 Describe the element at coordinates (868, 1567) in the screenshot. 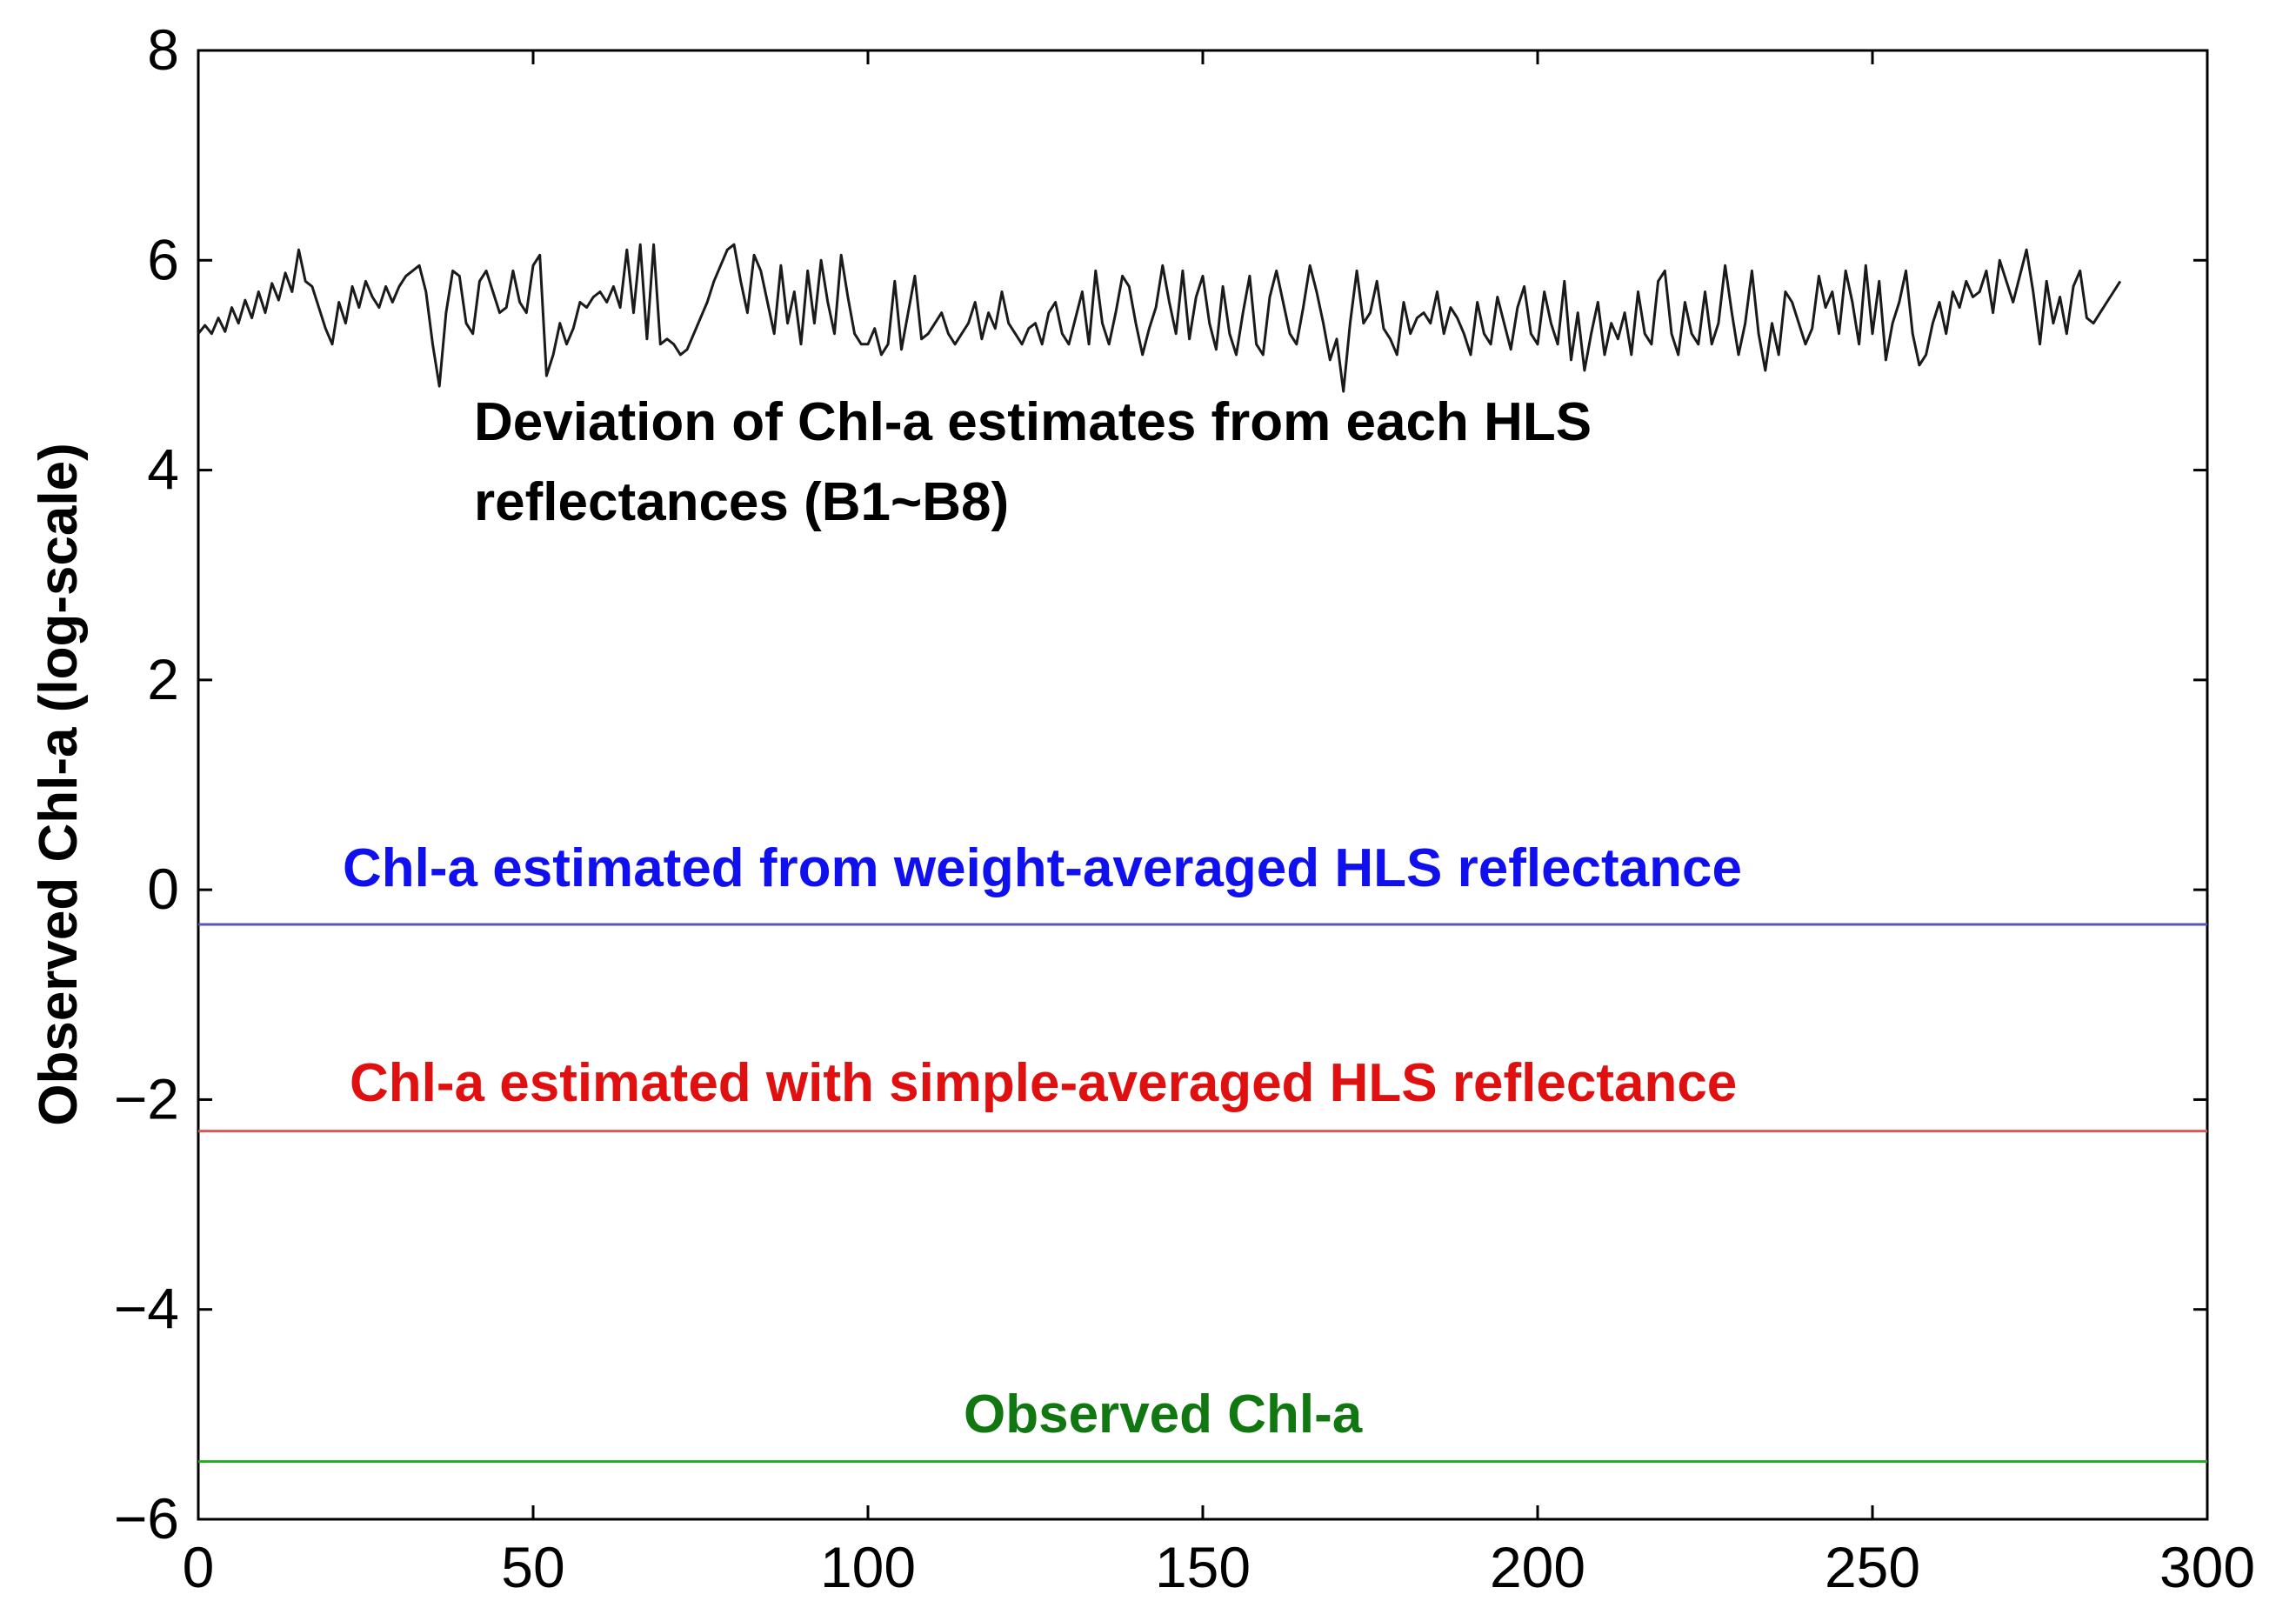

I see `x-tick-label: 100` at that location.